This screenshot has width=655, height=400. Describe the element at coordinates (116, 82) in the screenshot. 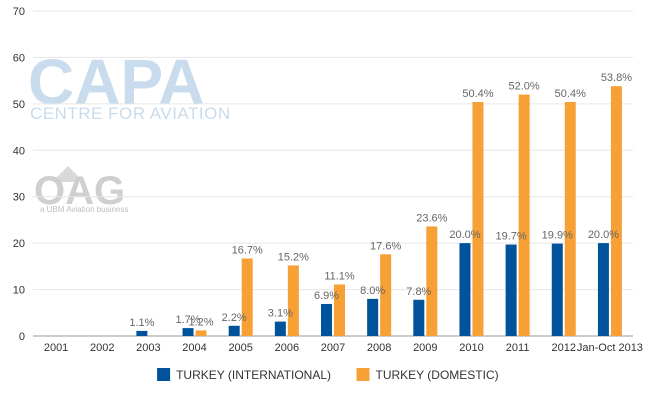

I see `capa-watermark-title: CAPA` at that location.